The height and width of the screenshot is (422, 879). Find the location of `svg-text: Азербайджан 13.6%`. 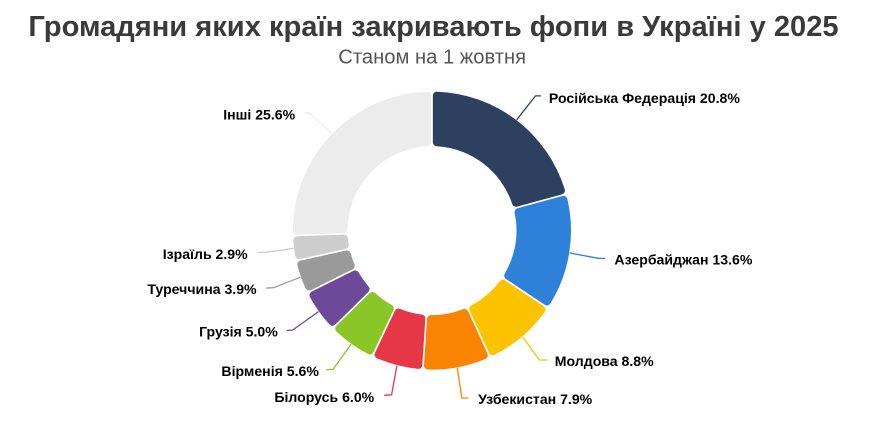

svg-text: Азербайджан 13.6% is located at coordinates (683, 260).